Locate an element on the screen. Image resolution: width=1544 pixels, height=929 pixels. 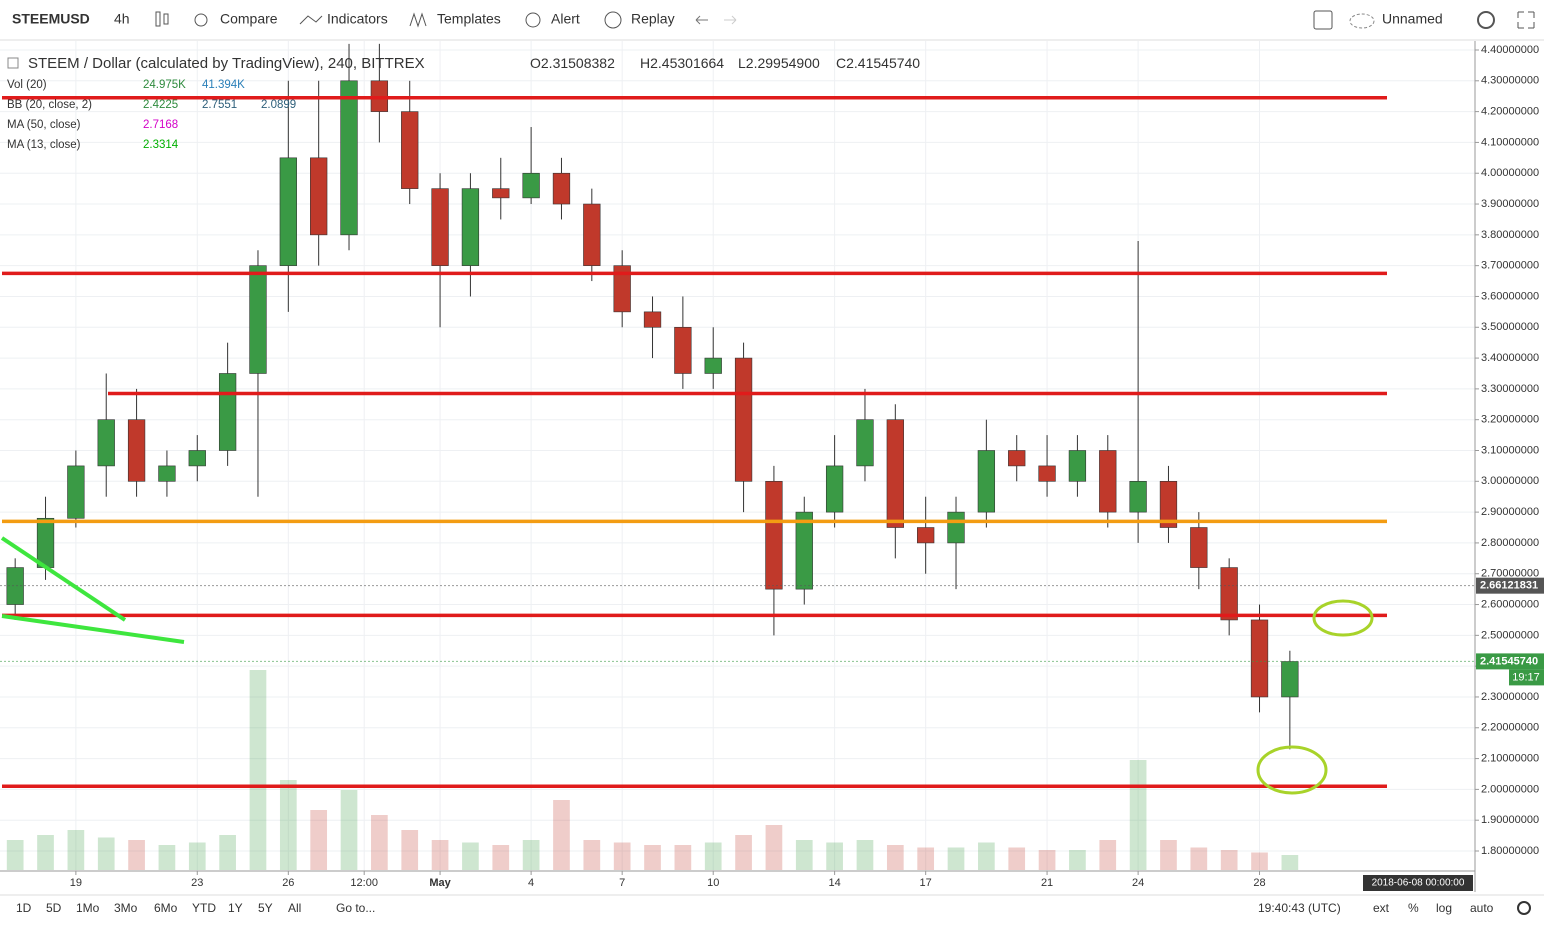
indicator-name: MA (13, close) is located at coordinates (44, 145).